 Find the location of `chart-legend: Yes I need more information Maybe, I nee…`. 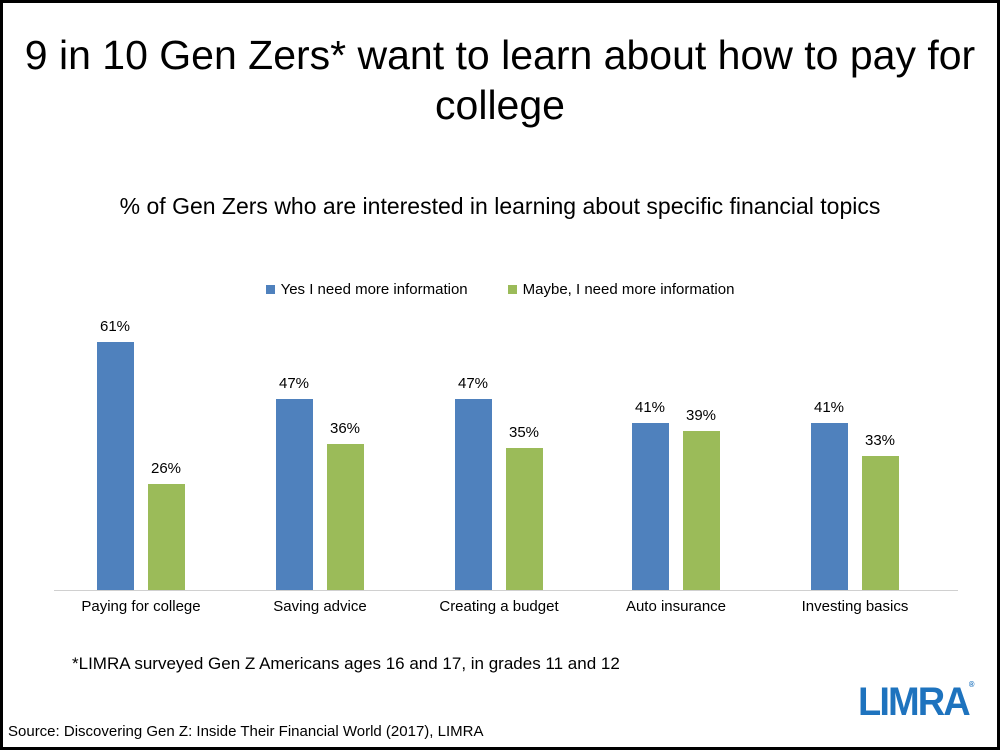

chart-legend: Yes I need more information Maybe, I nee… is located at coordinates (500, 289).